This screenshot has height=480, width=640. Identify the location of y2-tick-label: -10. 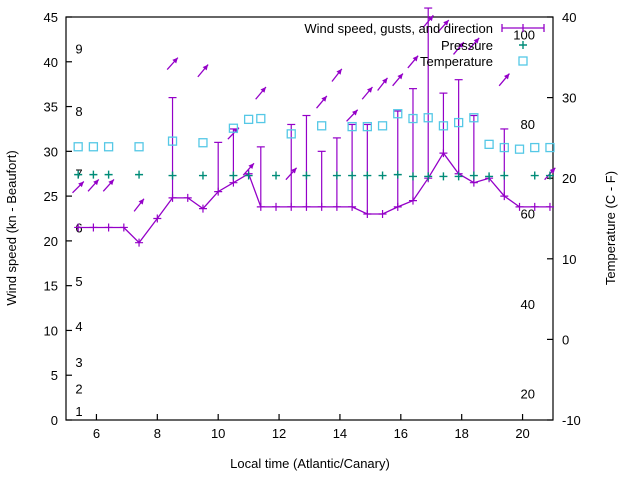
(571, 420).